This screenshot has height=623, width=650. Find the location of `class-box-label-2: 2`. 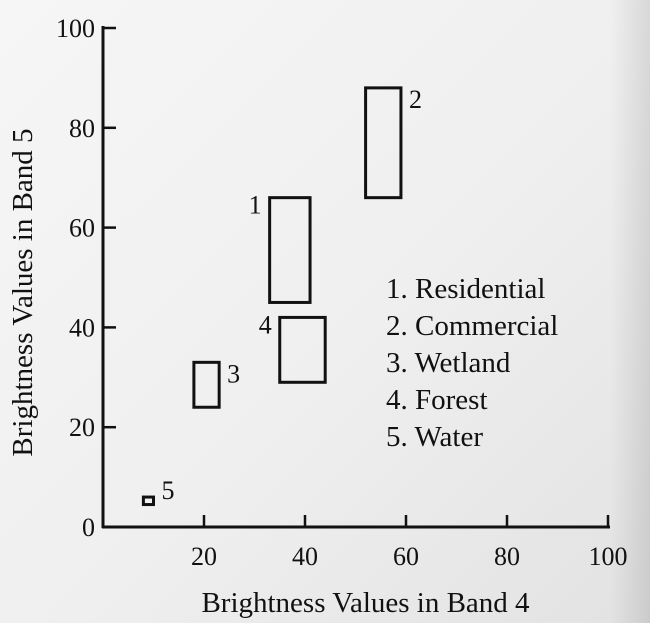

class-box-label-2: 2 is located at coordinates (415, 99).